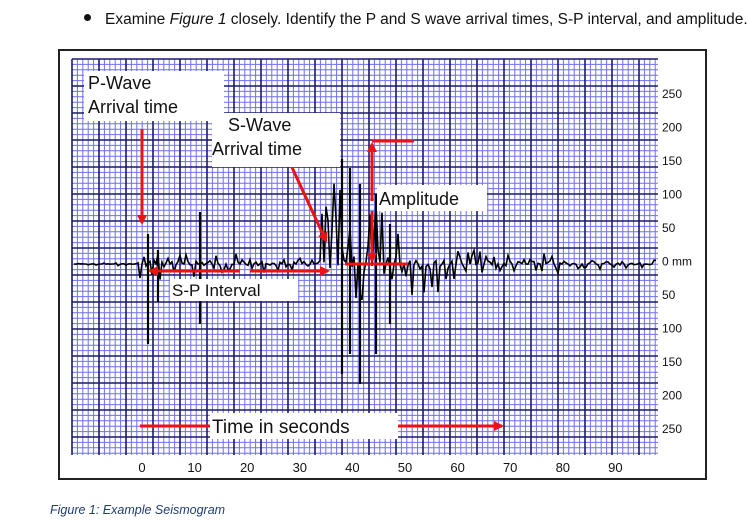 The height and width of the screenshot is (527, 747). I want to click on amplitude-scale: 250 200 150 100 50 0 mm 50 100 150 200 250, so click(677, 261).